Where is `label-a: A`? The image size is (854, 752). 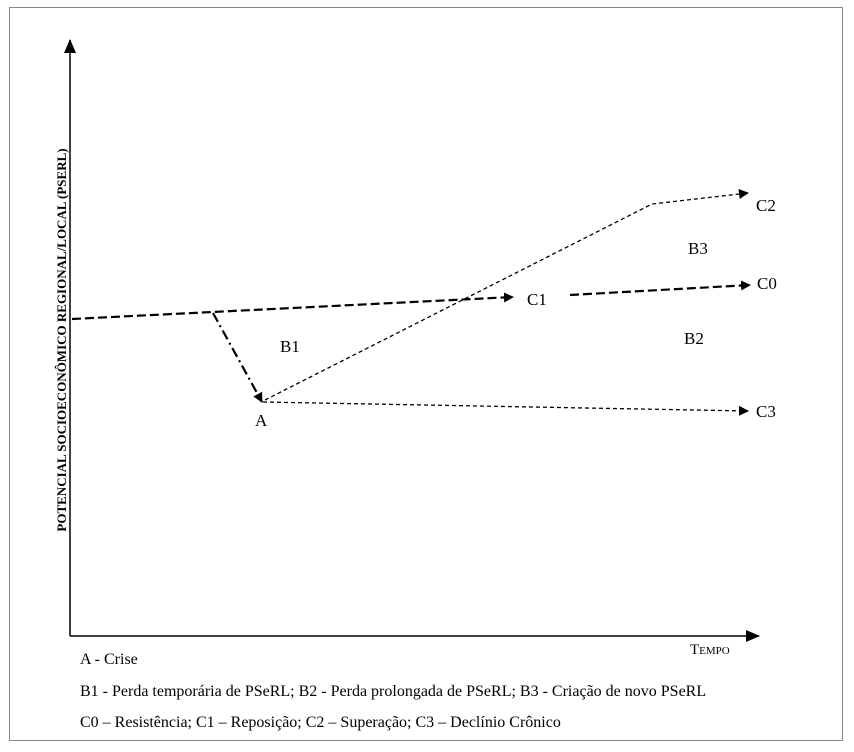 label-a: A is located at coordinates (261, 420).